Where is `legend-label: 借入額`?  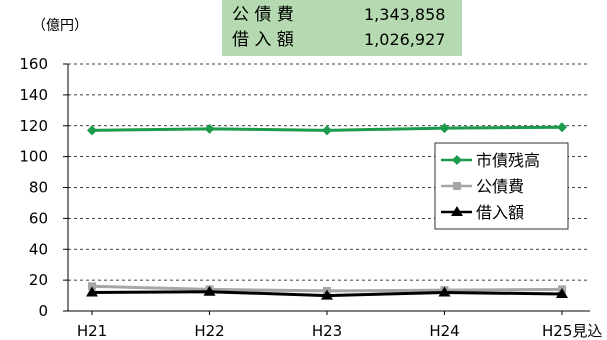
legend-label: 借入額 is located at coordinates (500, 212).